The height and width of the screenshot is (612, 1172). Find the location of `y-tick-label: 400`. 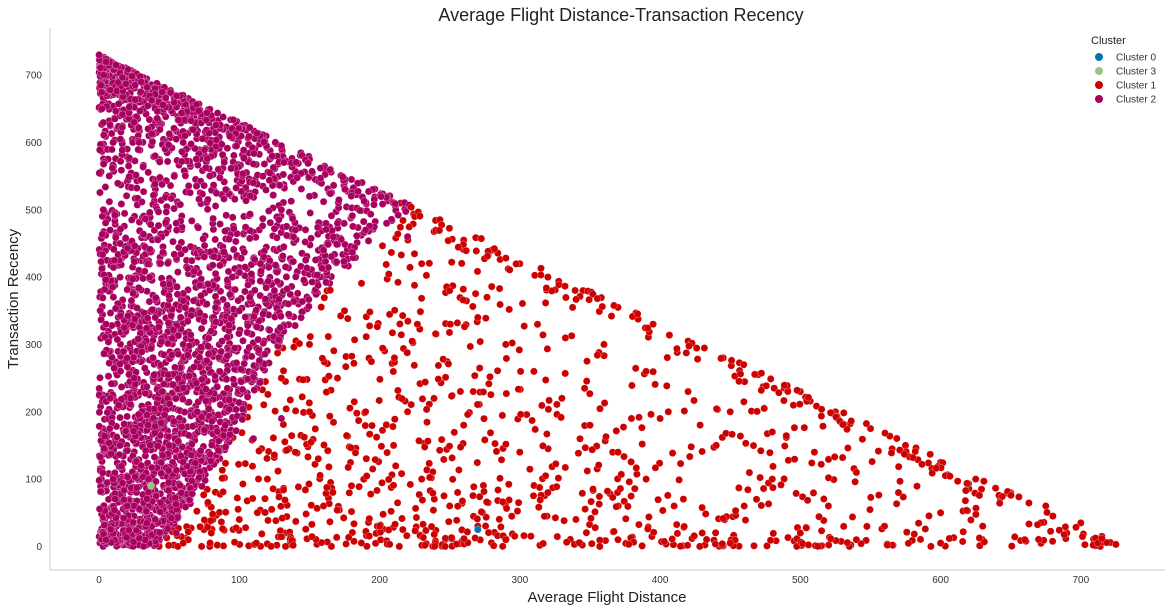

y-tick-label: 400 is located at coordinates (33, 278).